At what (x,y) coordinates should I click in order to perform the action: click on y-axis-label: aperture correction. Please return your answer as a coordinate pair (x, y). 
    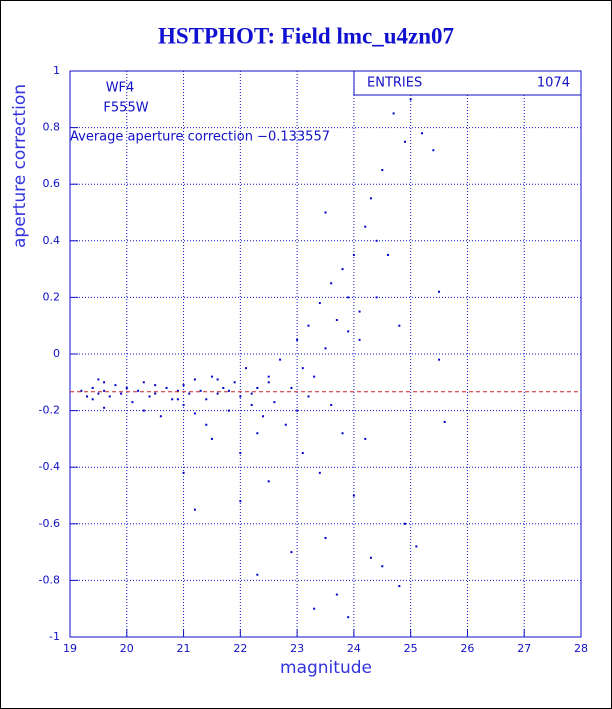
    Looking at the image, I should click on (20, 166).